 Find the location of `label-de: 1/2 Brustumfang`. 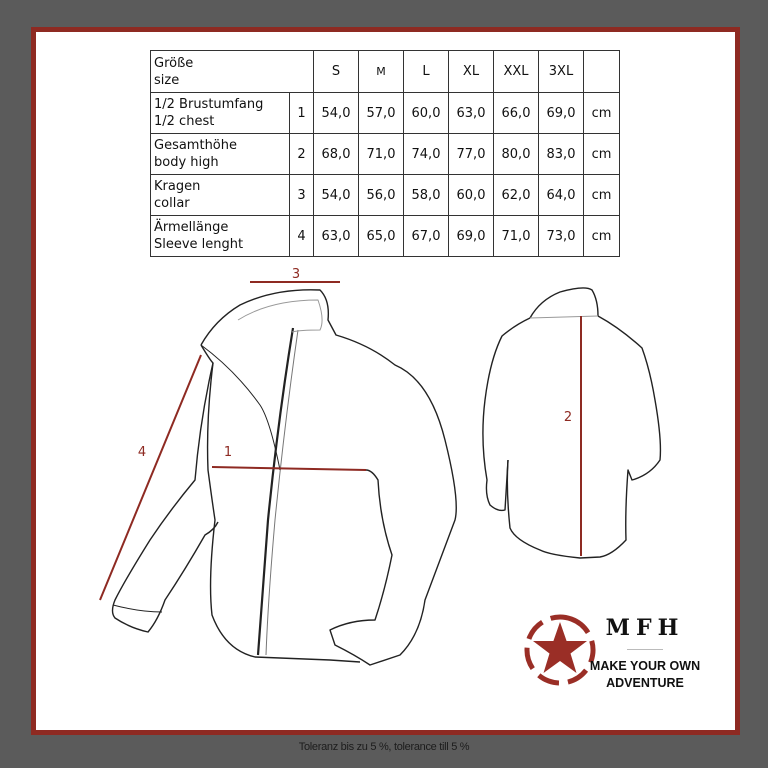

label-de: 1/2 Brustumfang is located at coordinates (209, 104).